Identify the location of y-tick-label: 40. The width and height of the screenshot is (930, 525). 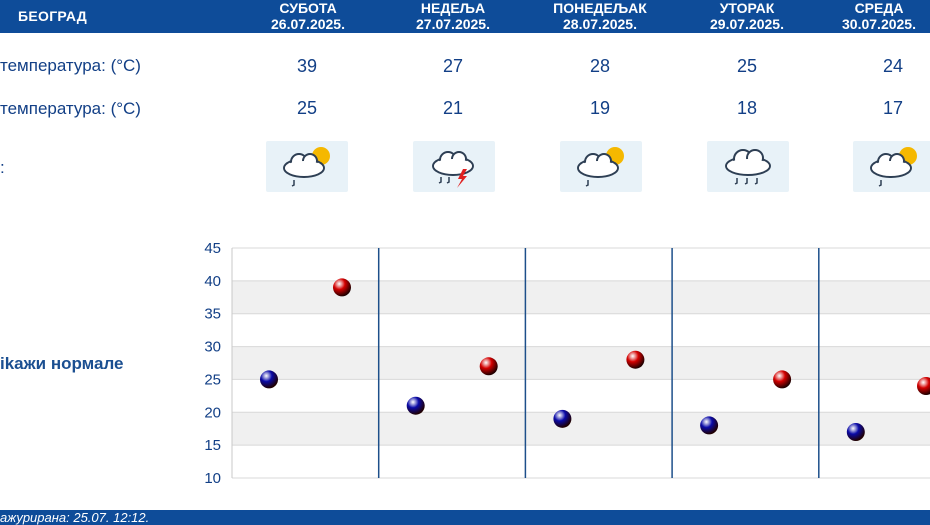
(212, 281).